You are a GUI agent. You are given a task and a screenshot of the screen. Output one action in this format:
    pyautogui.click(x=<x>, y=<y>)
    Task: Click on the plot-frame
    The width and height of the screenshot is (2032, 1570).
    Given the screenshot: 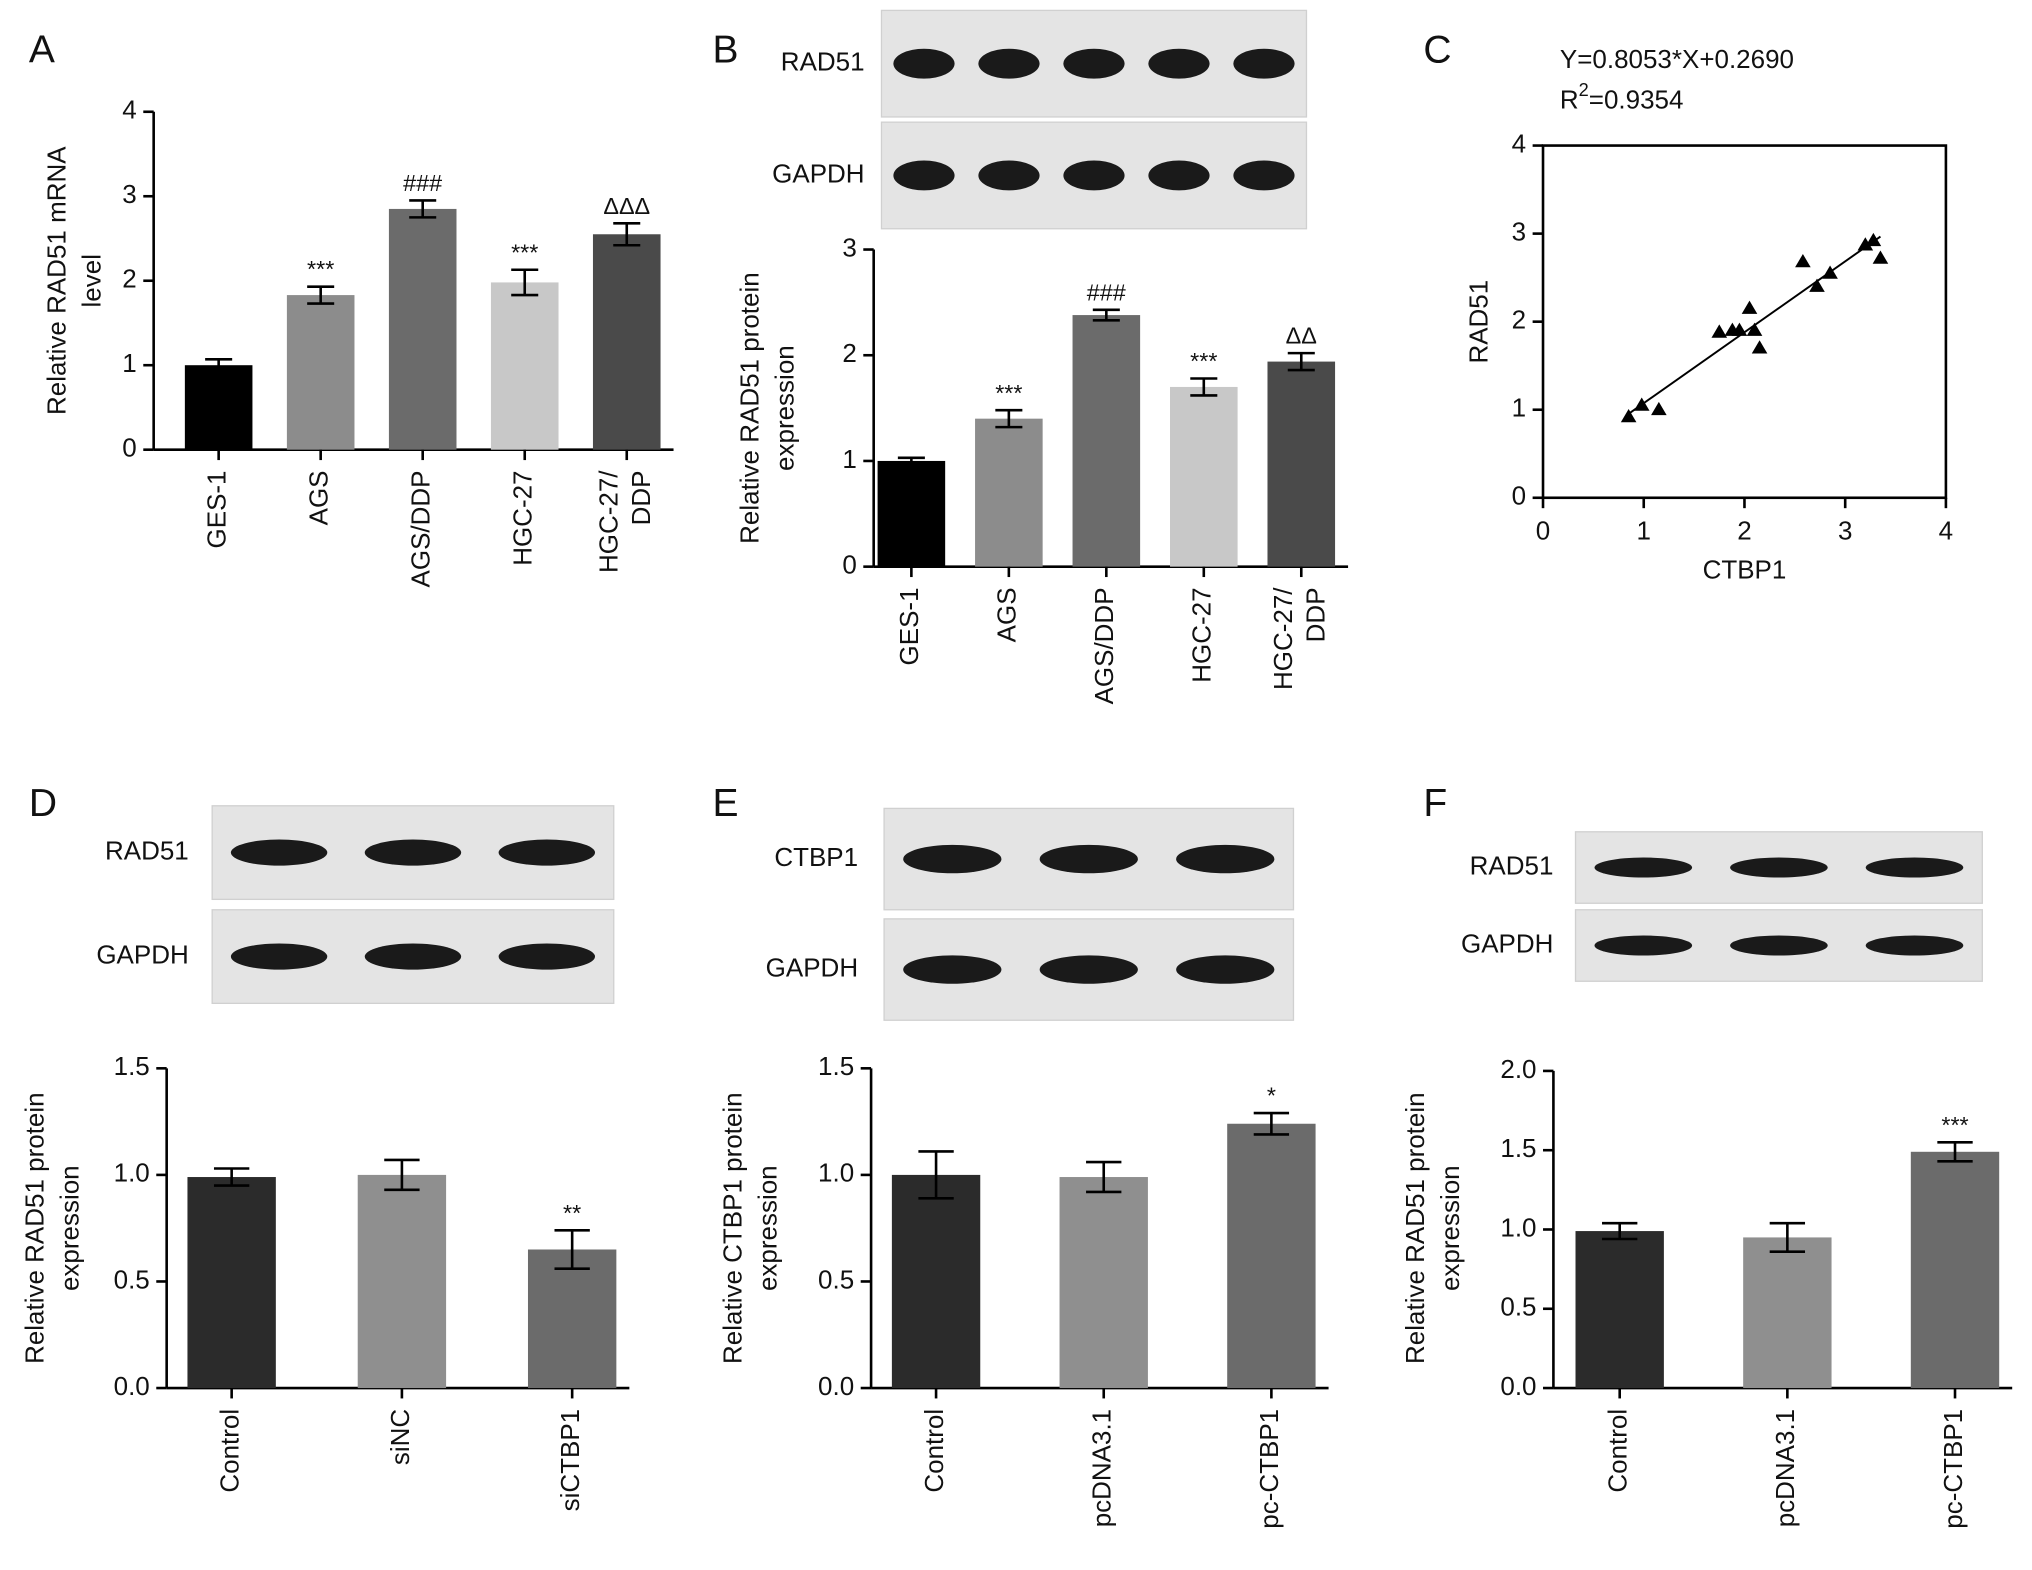 What is the action you would take?
    pyautogui.click(x=1744, y=322)
    